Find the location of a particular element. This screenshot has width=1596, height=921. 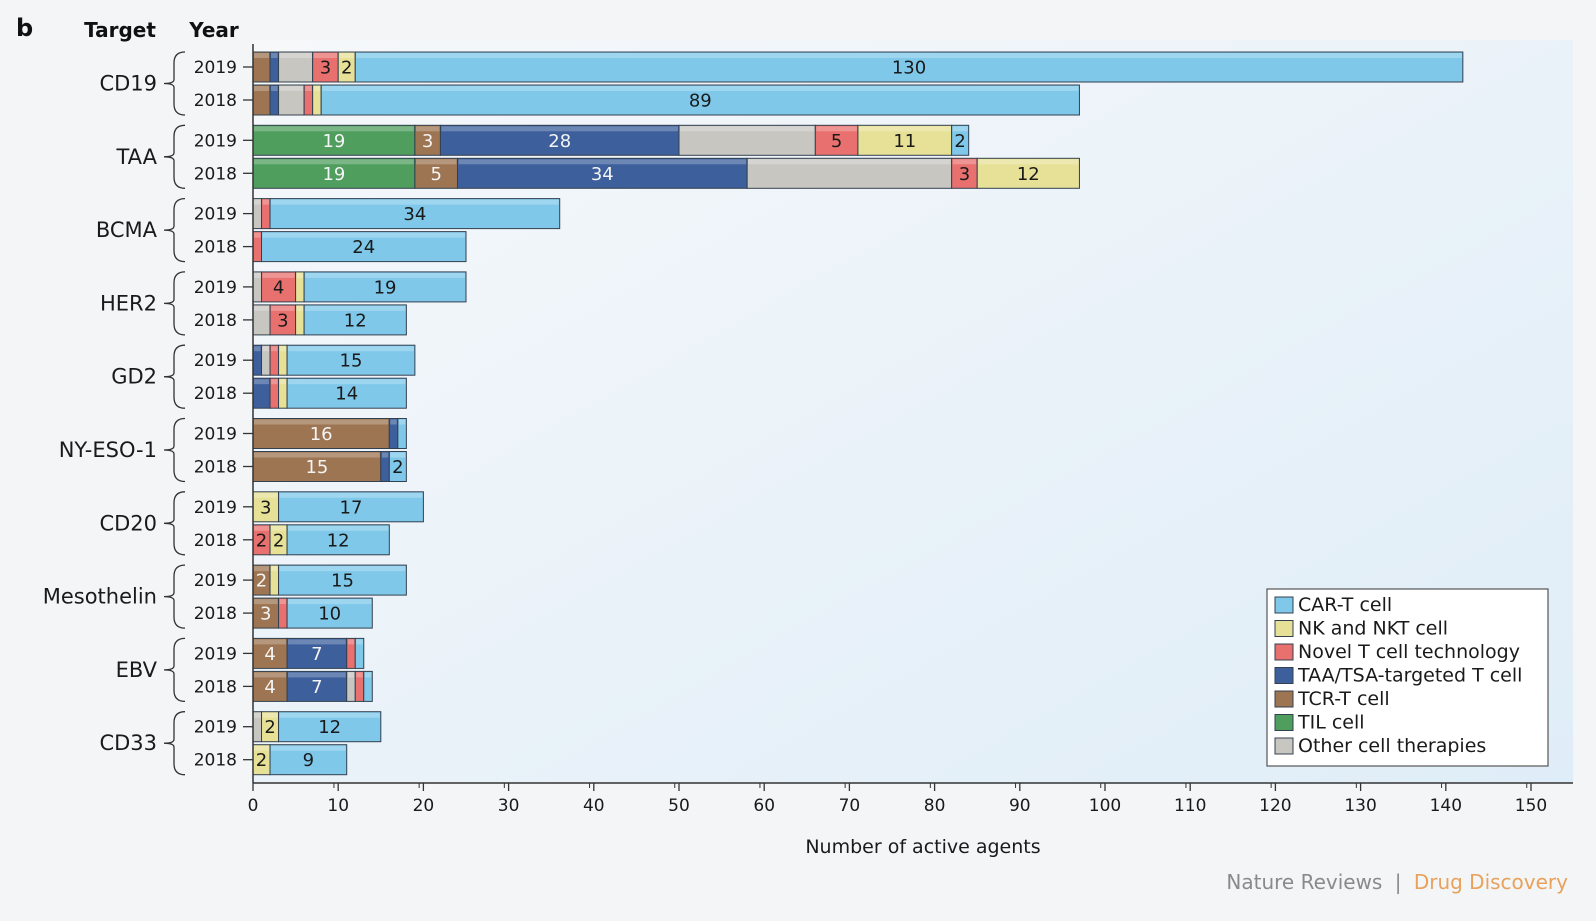

x-tick-label-90: 90 is located at coordinates (1020, 806).